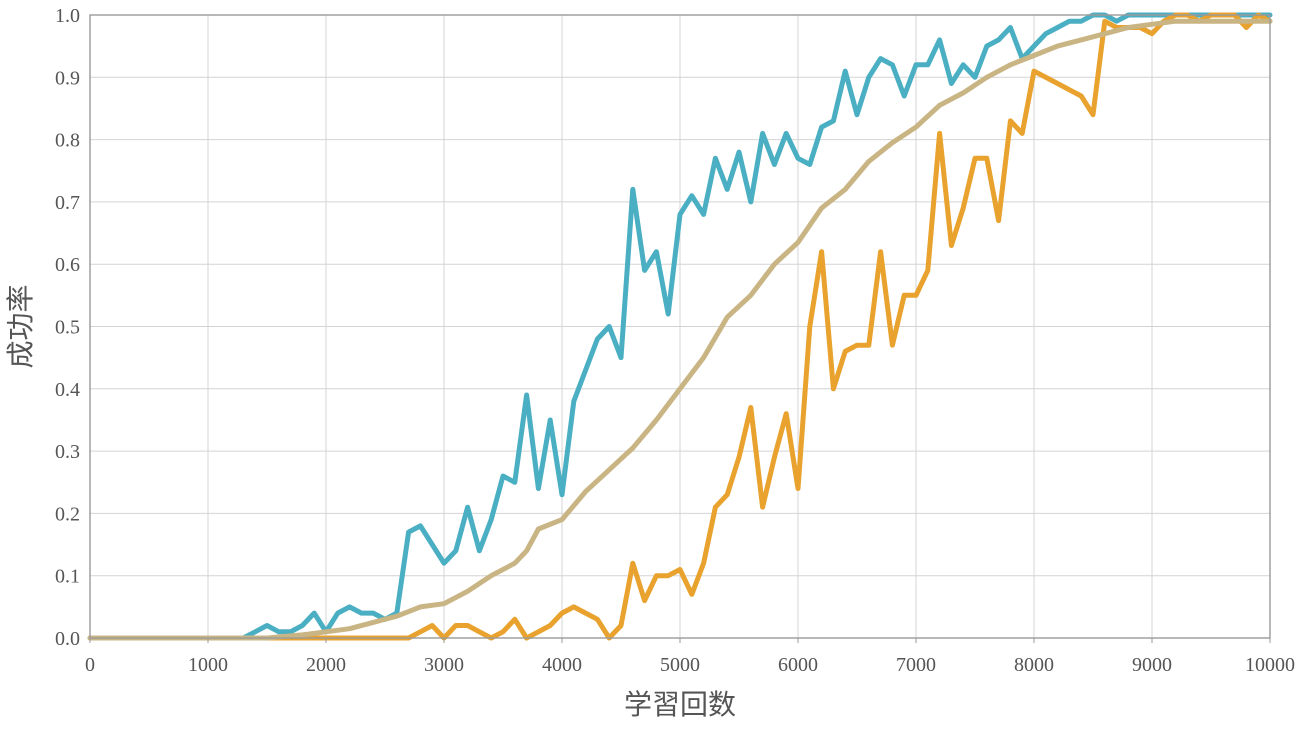 Image resolution: width=1303 pixels, height=735 pixels. Describe the element at coordinates (798, 665) in the screenshot. I see `x-tick-label: 6000` at that location.